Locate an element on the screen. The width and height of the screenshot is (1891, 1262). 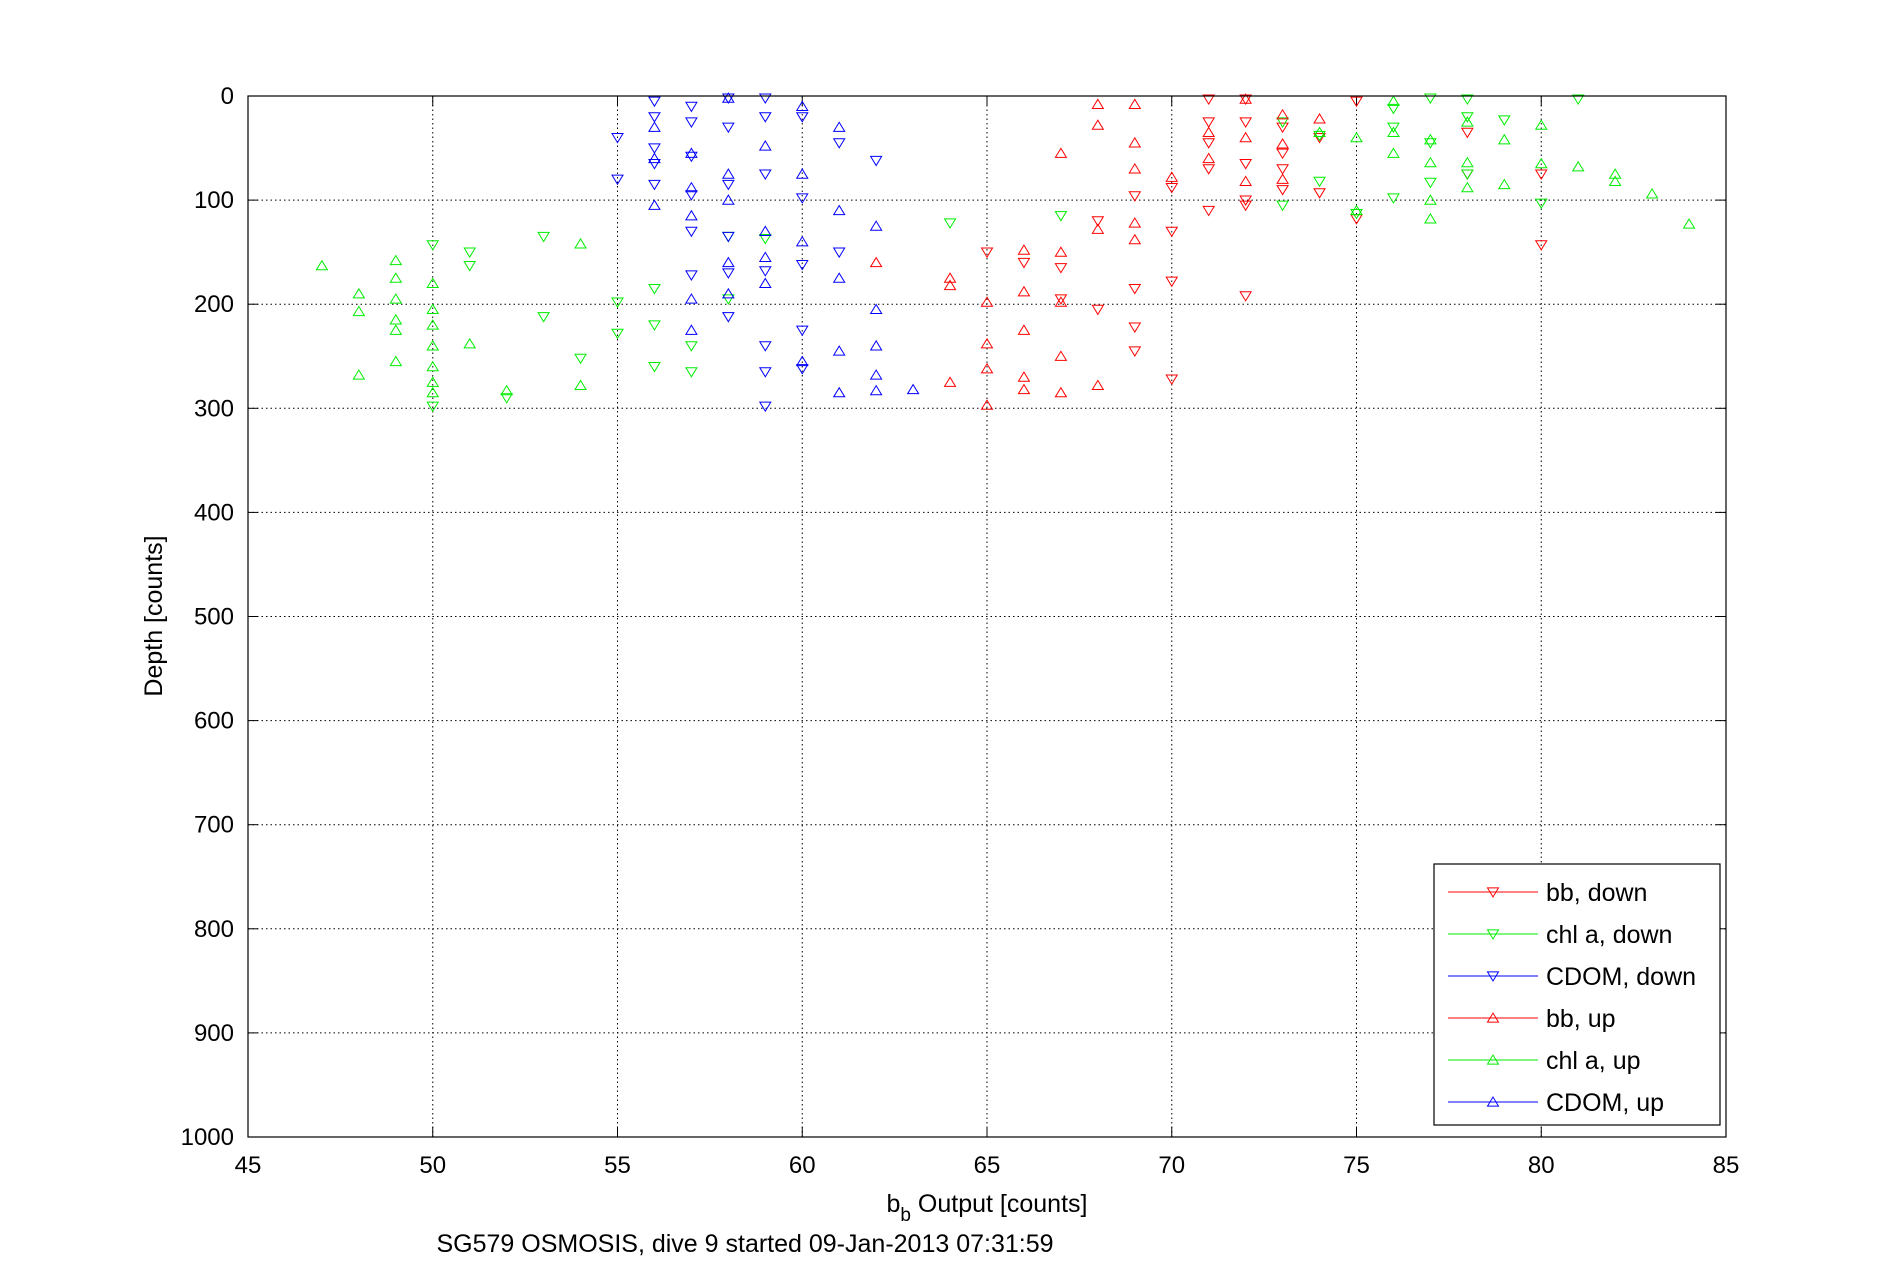
y-tick-label: 200 is located at coordinates (214, 304).